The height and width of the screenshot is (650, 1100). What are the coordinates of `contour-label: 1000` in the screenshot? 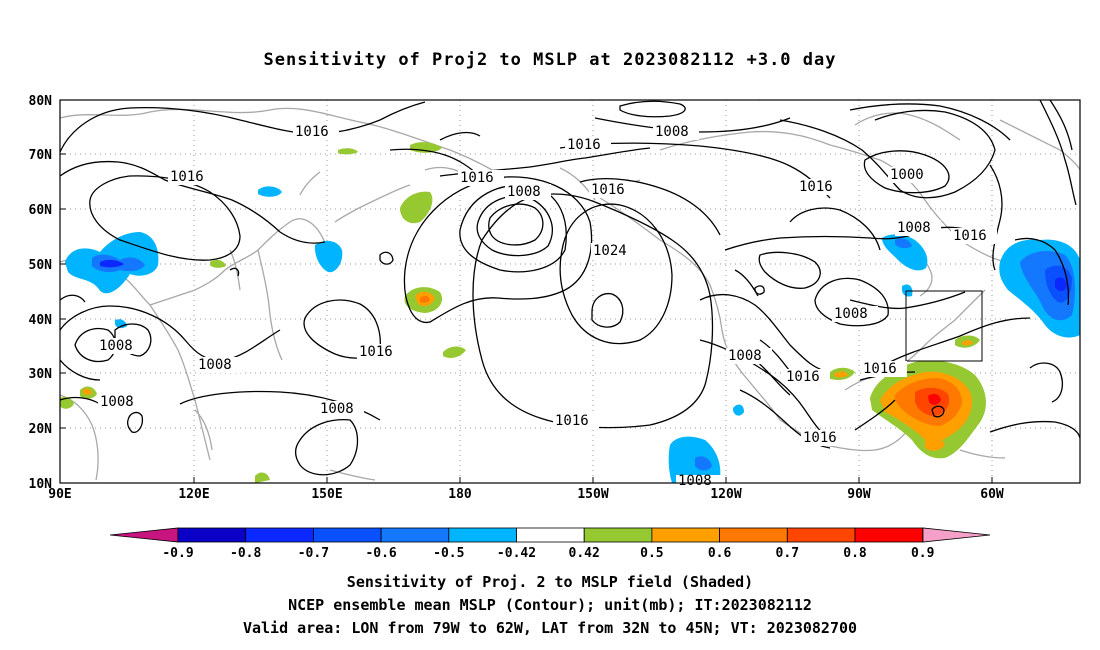 It's located at (907, 175).